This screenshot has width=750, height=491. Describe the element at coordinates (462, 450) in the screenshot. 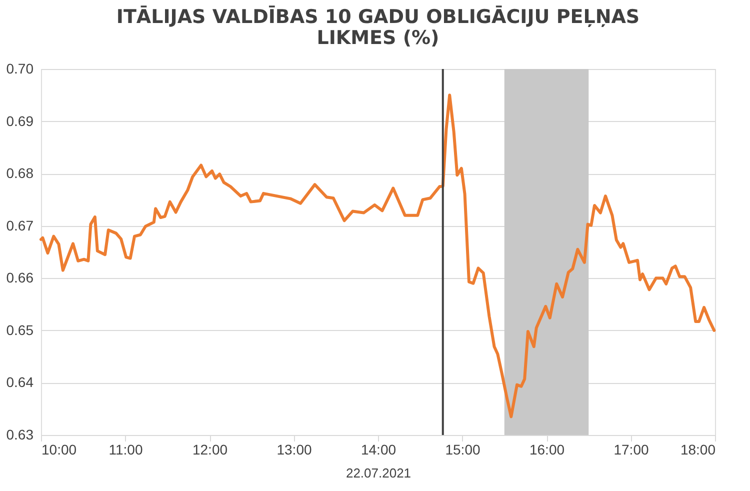

I see `x-tick-label: 15:00` at that location.